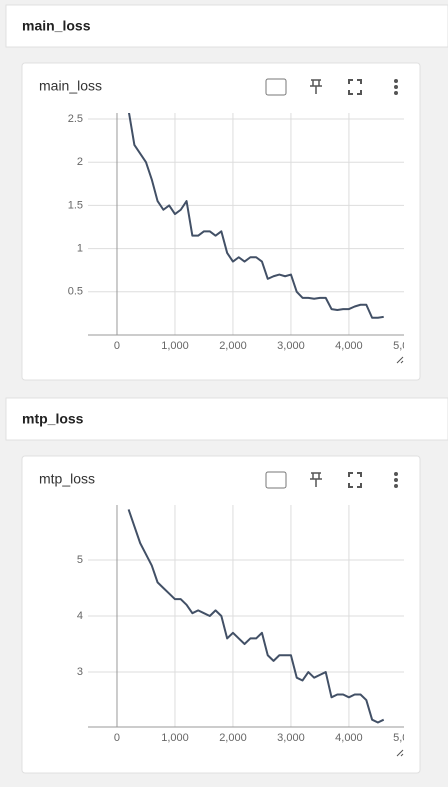  Describe the element at coordinates (80, 616) in the screenshot. I see `y-tick-label: 4` at that location.